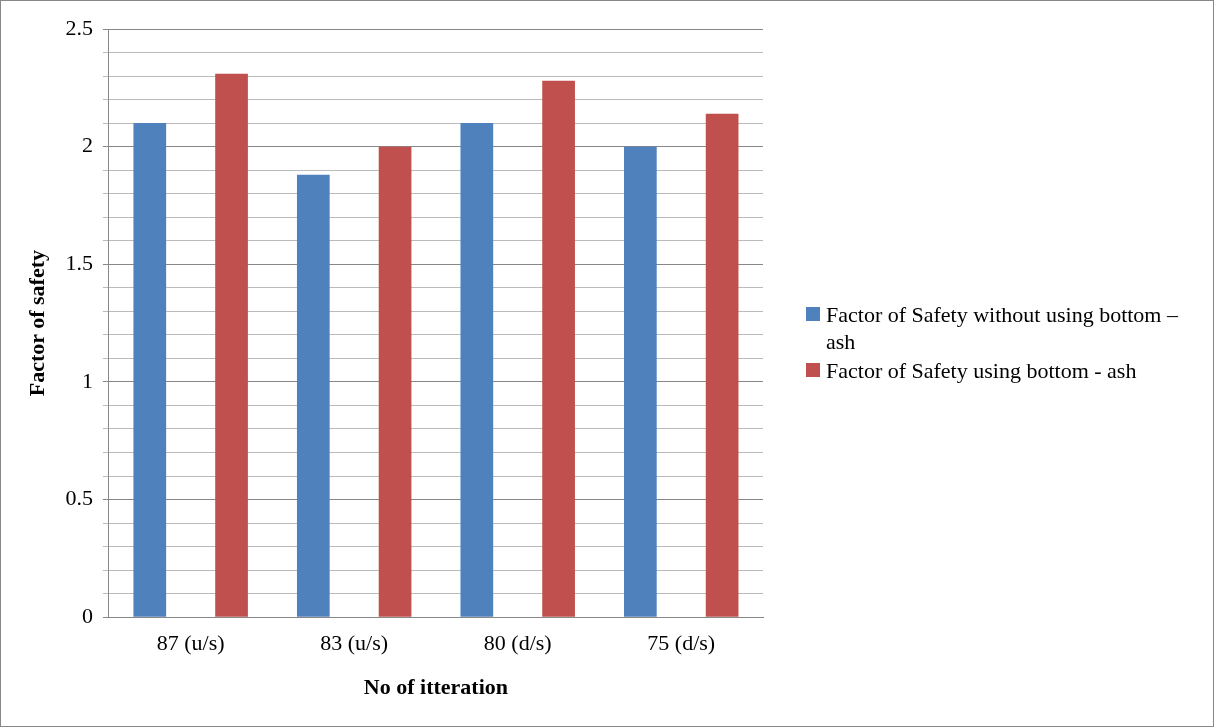 This screenshot has height=727, width=1214. Describe the element at coordinates (79, 498) in the screenshot. I see `y-tick-label: 0.5` at that location.